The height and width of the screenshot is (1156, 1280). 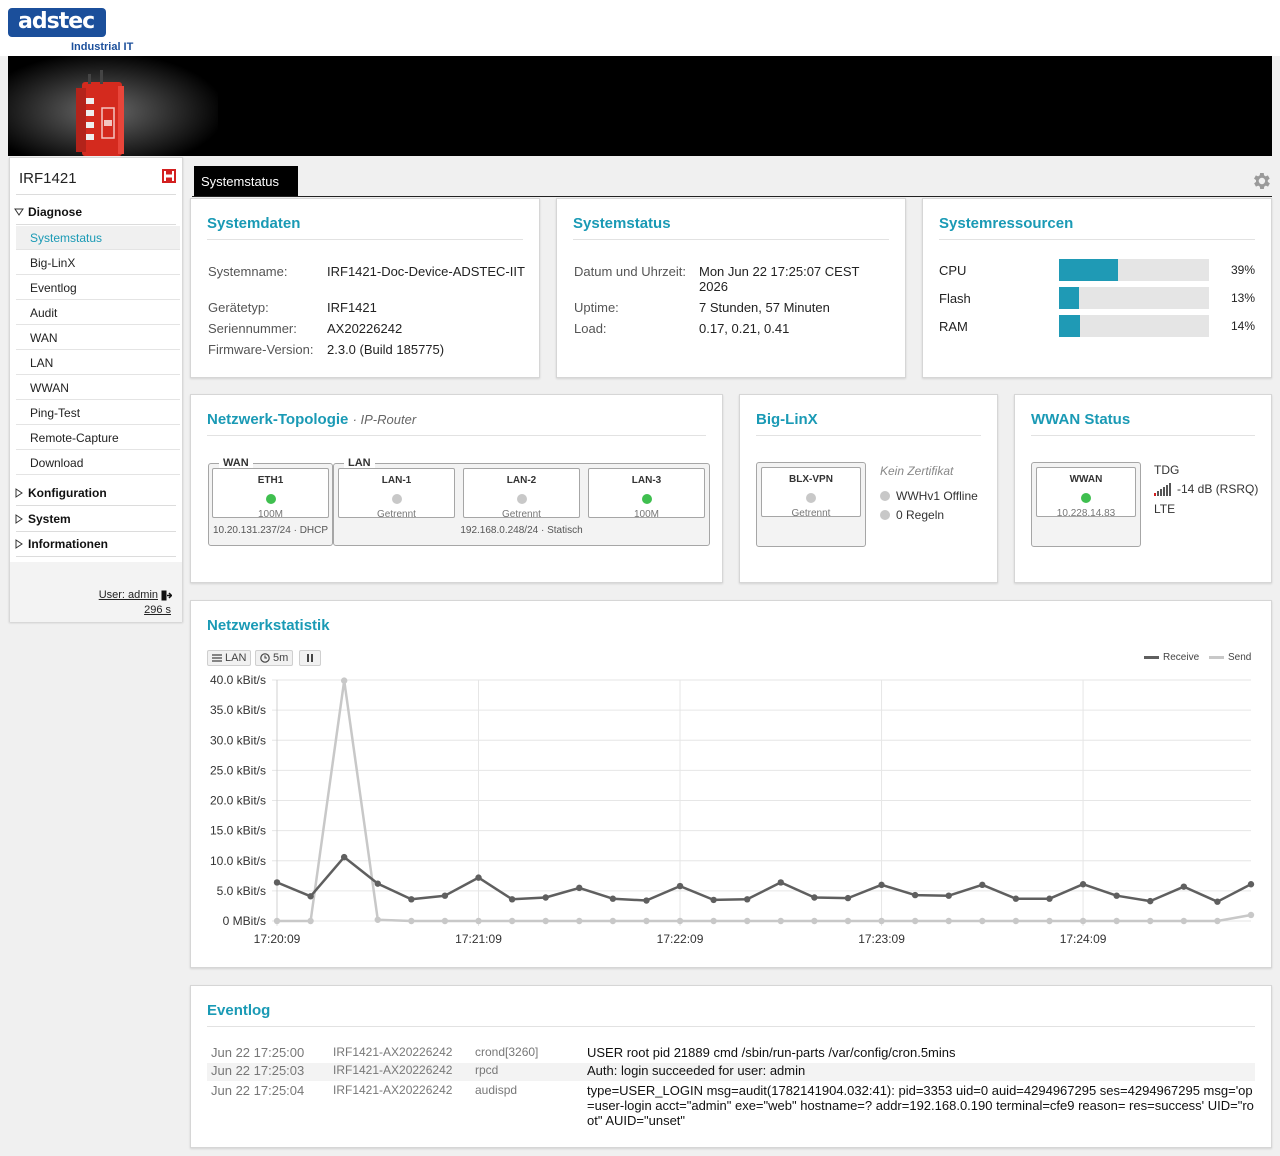 What do you see at coordinates (1261, 181) in the screenshot?
I see `gear-icon` at bounding box center [1261, 181].